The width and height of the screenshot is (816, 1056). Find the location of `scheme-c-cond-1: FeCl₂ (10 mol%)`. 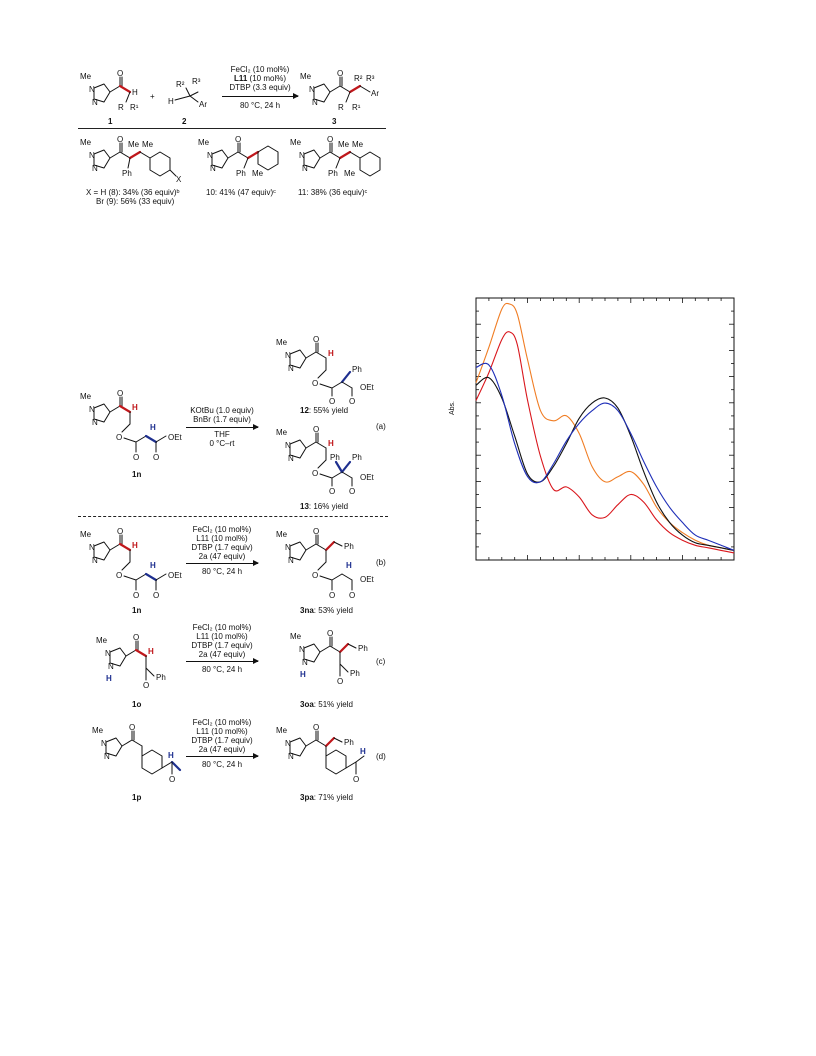

scheme-c-cond-1: FeCl₂ (10 mol%) is located at coordinates (222, 627).